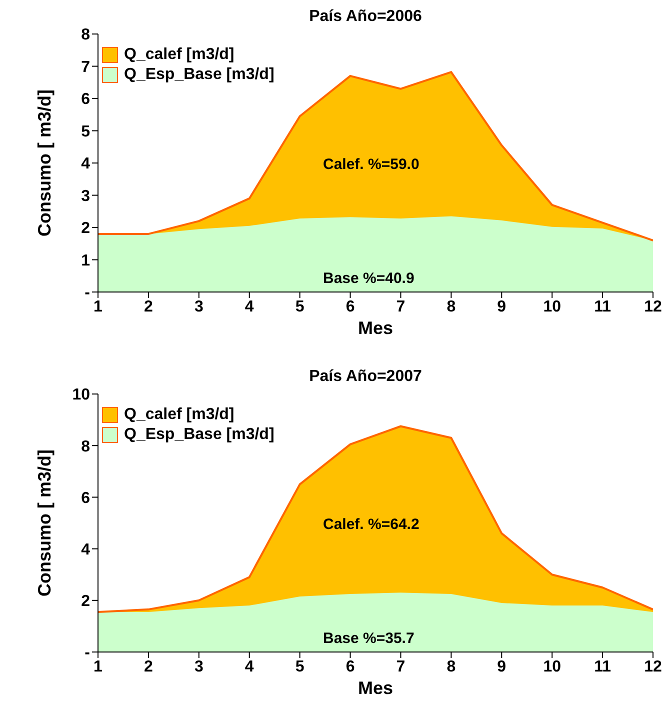 This screenshot has width=663, height=719. I want to click on annotation: Calef. %=64.2, so click(371, 524).